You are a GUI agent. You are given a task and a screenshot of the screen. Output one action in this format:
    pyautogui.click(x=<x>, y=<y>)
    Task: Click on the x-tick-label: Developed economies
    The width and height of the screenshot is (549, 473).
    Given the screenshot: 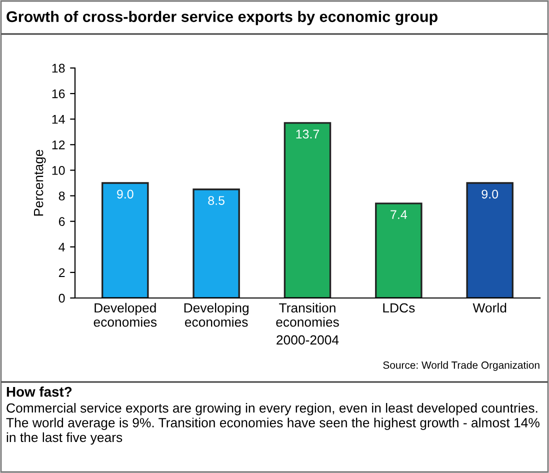 What is the action you would take?
    pyautogui.click(x=125, y=314)
    